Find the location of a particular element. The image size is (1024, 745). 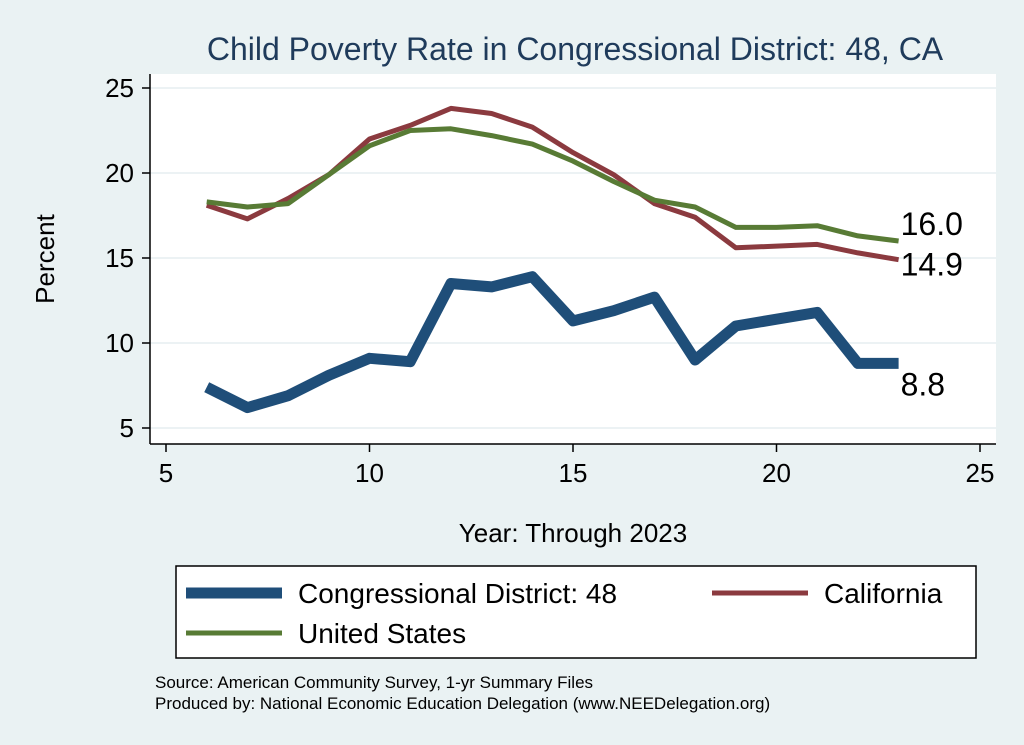

series-line-congressional-district is located at coordinates (551, 342).